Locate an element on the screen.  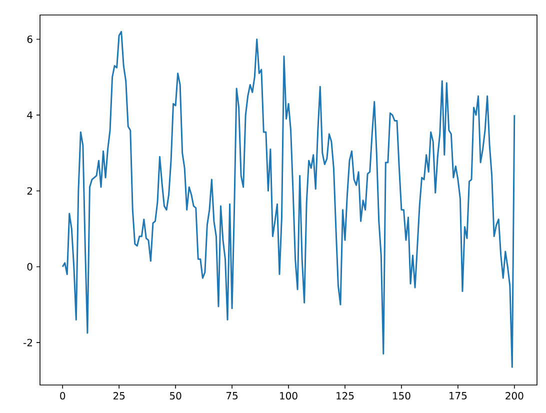
x-tick-label: 200 is located at coordinates (515, 396).